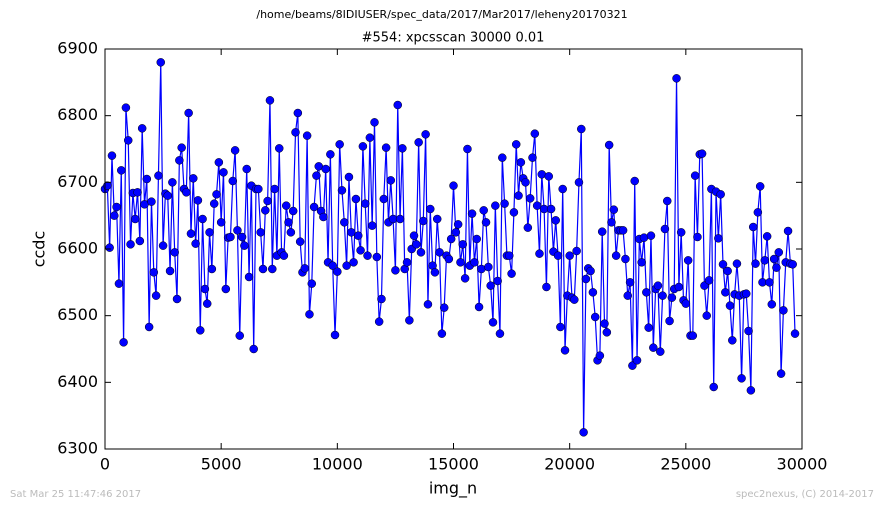  I want to click on y-tick-label: 6300, so click(77, 448).